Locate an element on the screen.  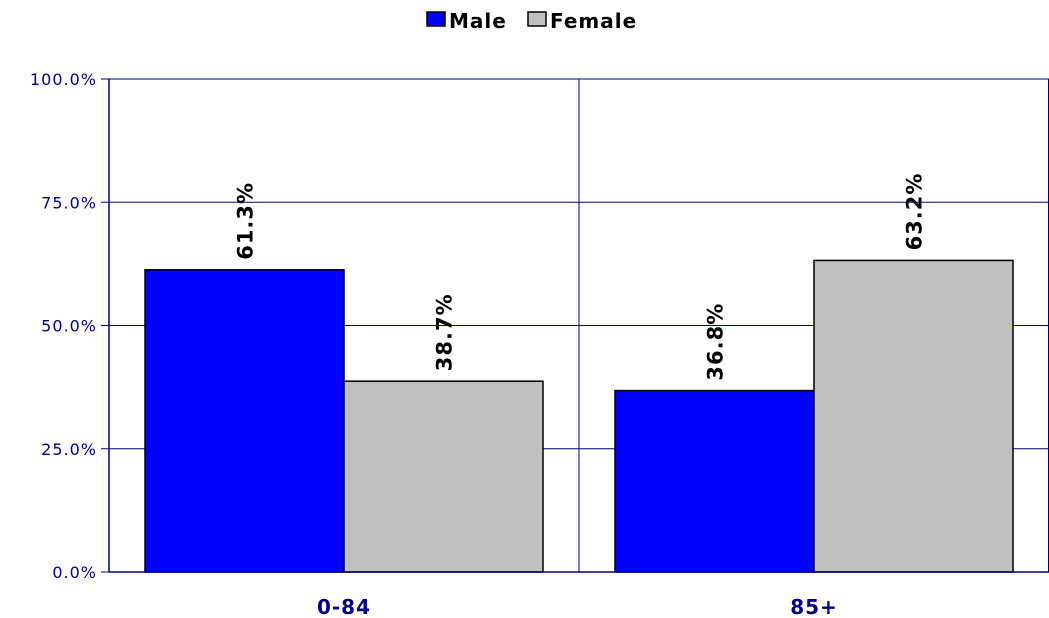
x-category-label-0: 0-84 is located at coordinates (344, 606).